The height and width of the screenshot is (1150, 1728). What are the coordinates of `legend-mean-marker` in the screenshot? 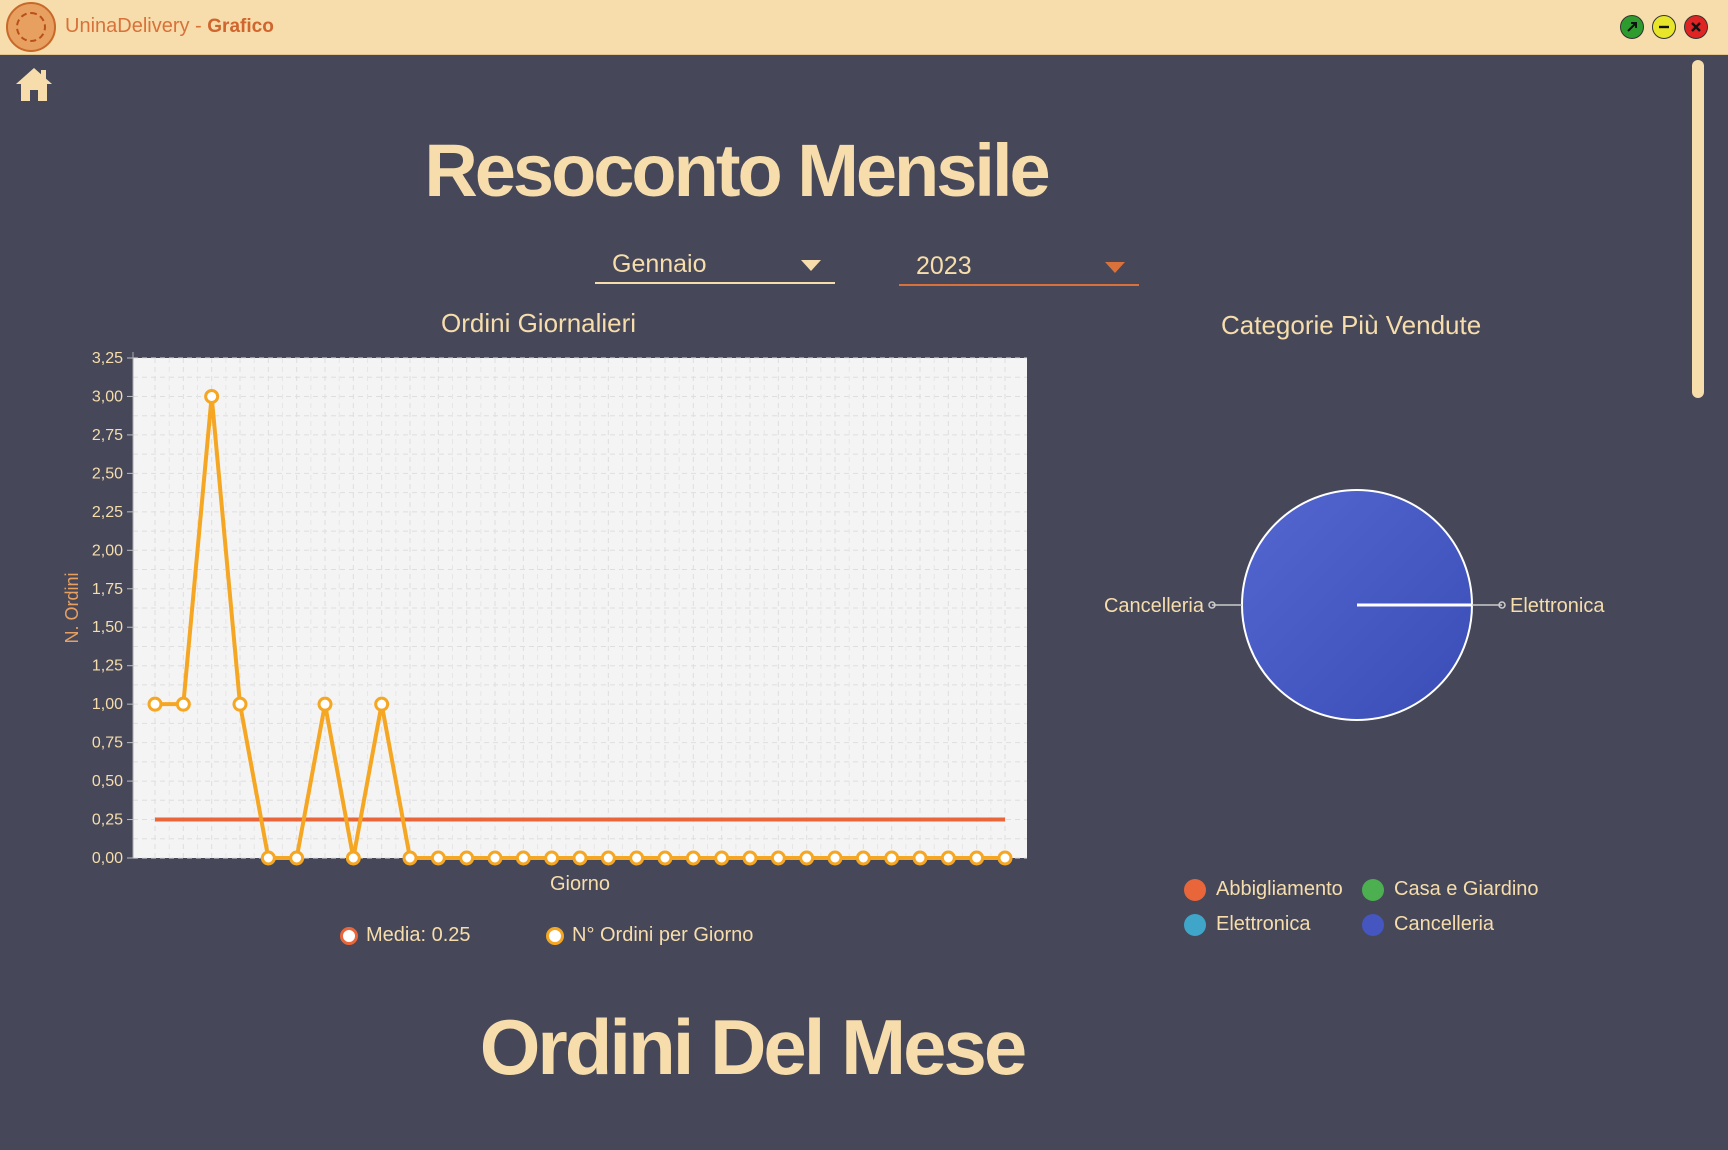 It's located at (349, 936).